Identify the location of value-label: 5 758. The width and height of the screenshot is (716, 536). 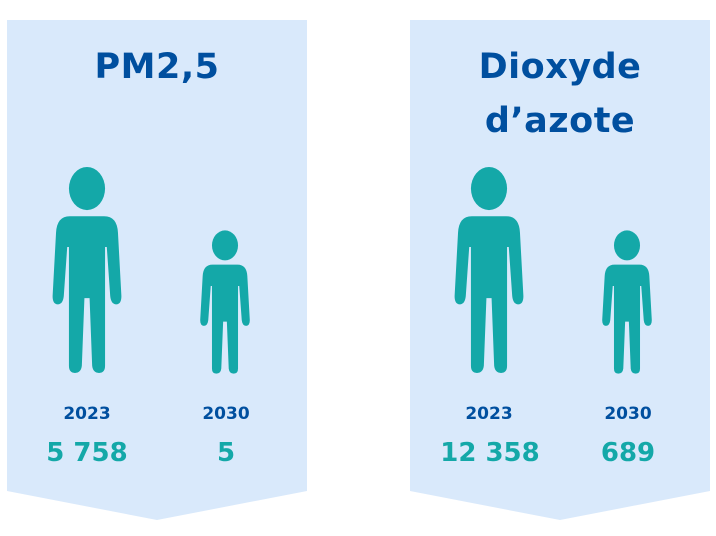
(87, 453).